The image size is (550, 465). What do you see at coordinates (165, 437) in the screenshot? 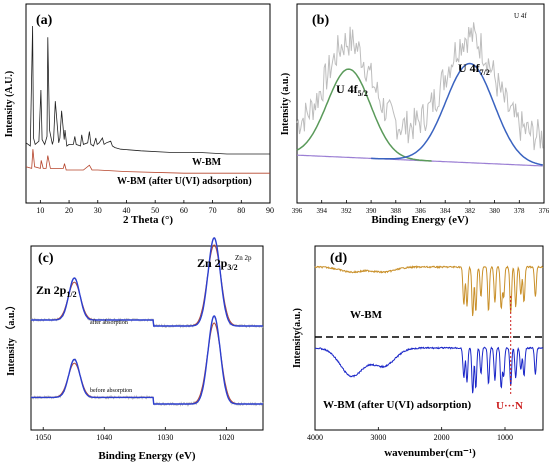
I see `xtick-label: 1030` at bounding box center [165, 437].